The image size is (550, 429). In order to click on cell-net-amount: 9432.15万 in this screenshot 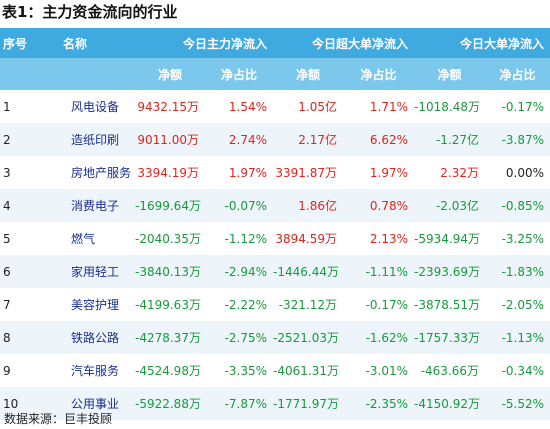, I will do `click(168, 107)`.